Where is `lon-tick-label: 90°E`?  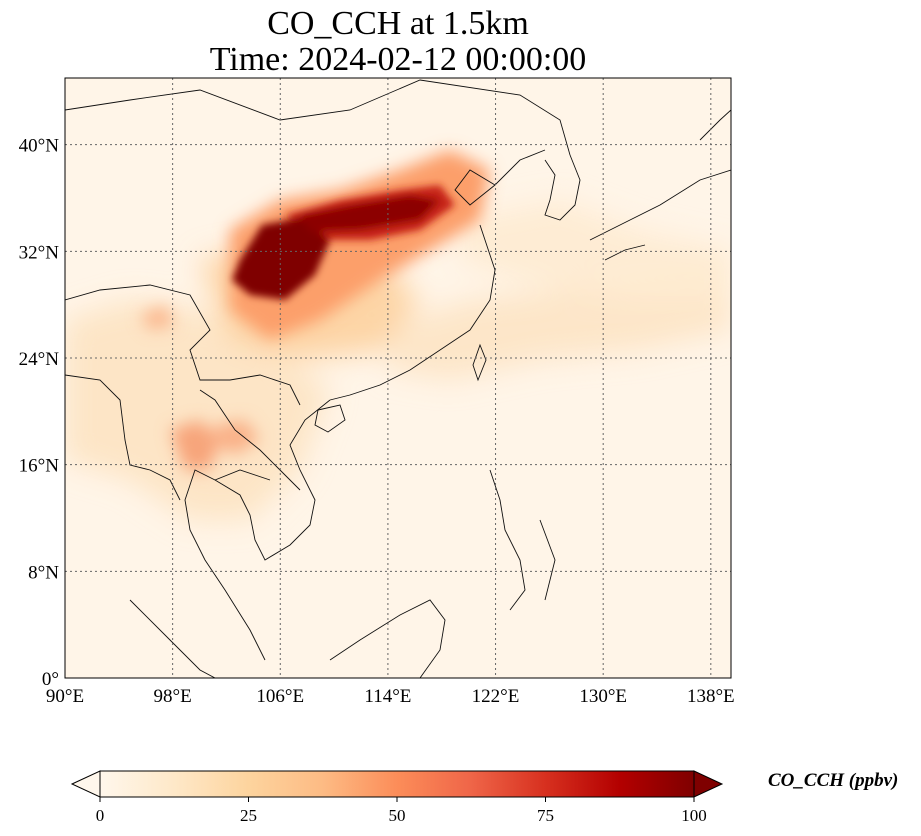 lon-tick-label: 90°E is located at coordinates (65, 696).